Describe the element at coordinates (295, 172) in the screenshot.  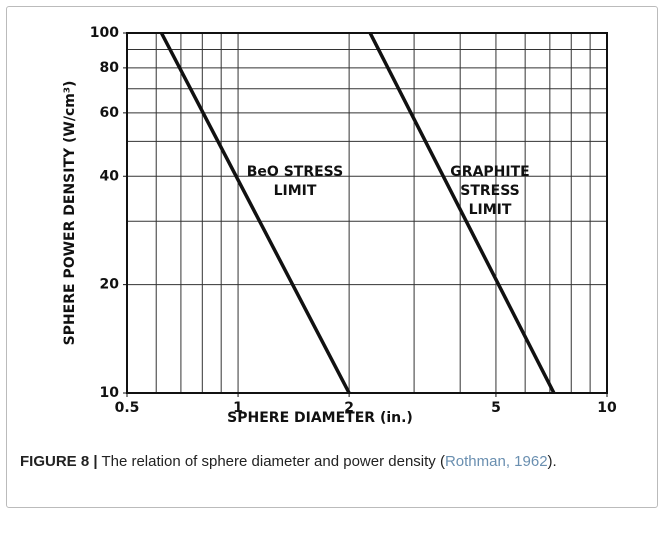
I see `annotation: BeO STRESS` at that location.